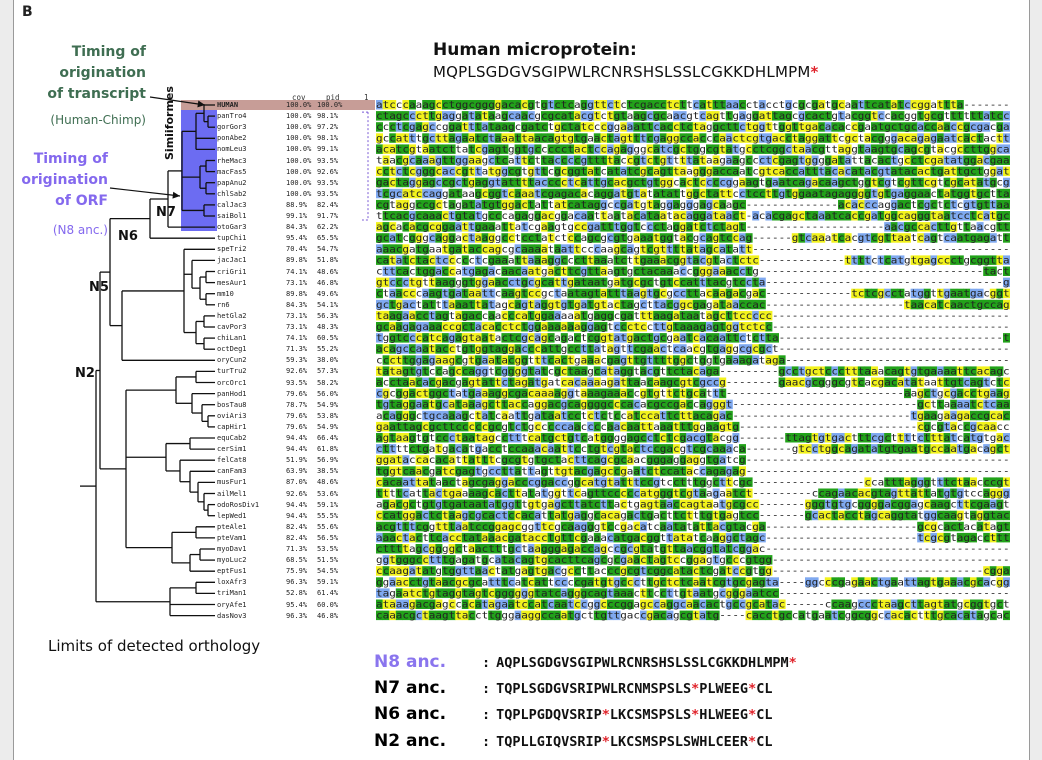 This screenshot has height=760, width=1042. Describe the element at coordinates (232, 360) in the screenshot. I see `species-name: oryCun2` at that location.